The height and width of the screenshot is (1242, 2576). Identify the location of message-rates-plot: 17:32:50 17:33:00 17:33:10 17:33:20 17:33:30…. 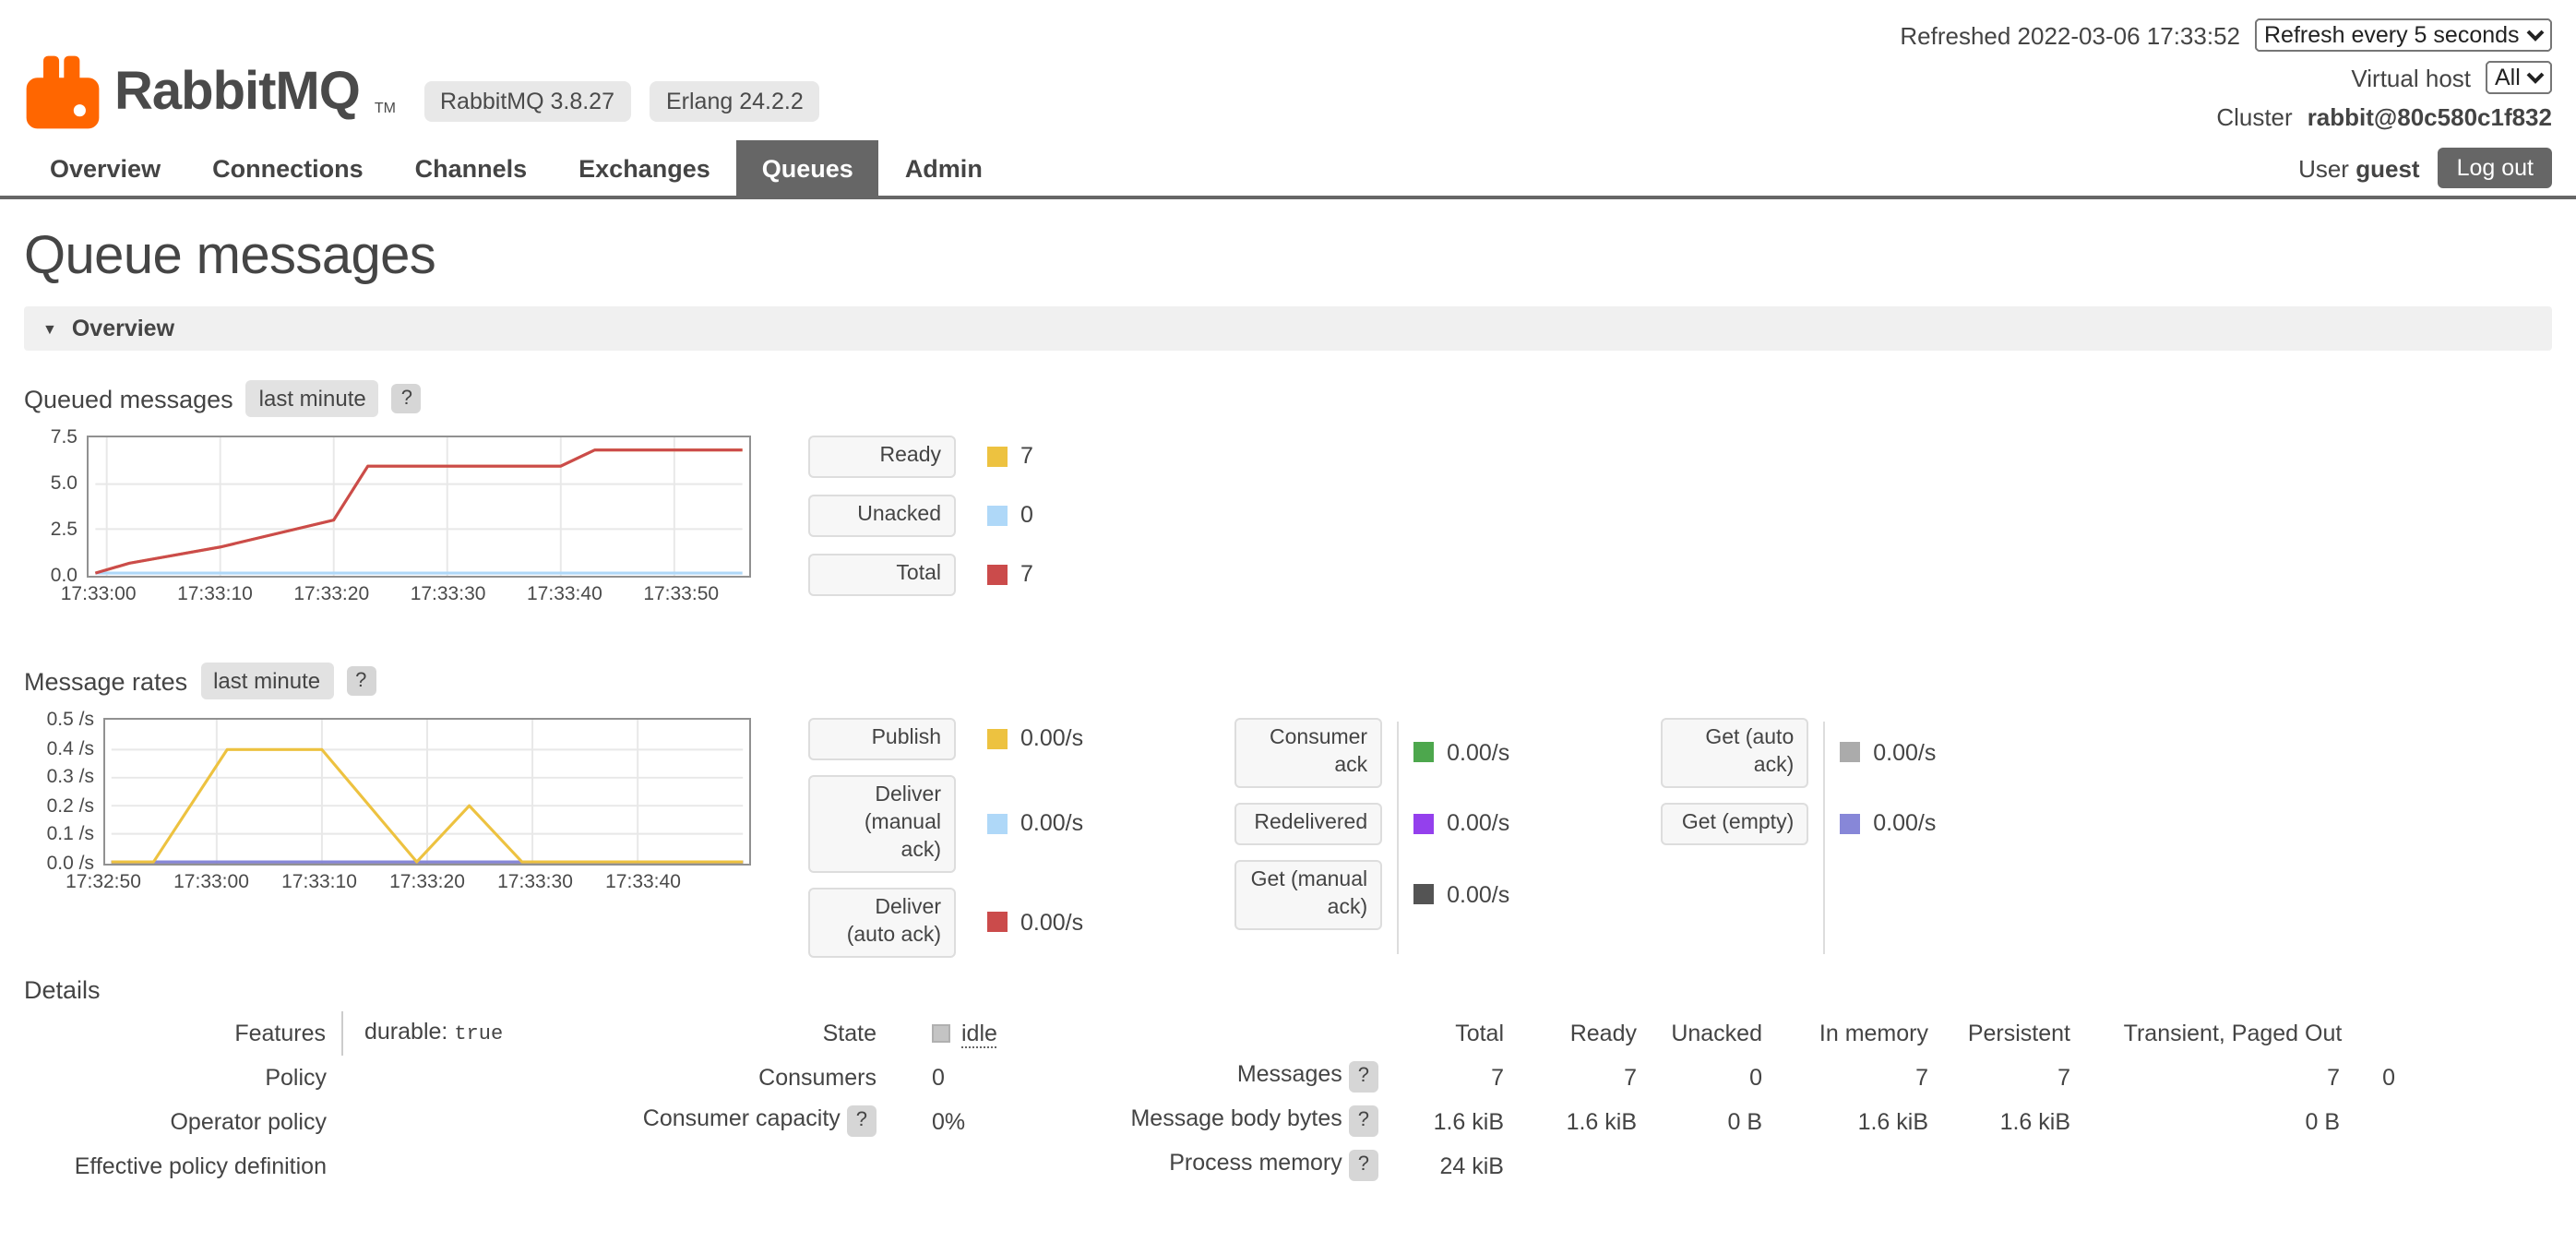
(408, 806).